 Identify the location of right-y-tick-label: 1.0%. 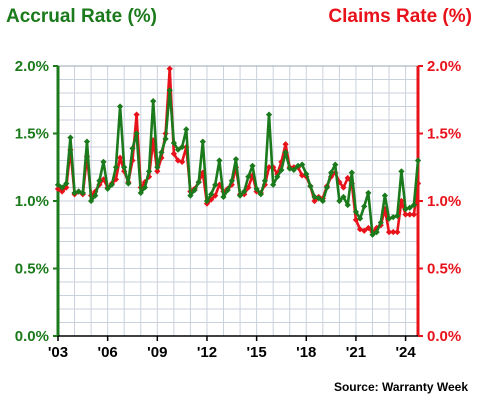
(444, 201).